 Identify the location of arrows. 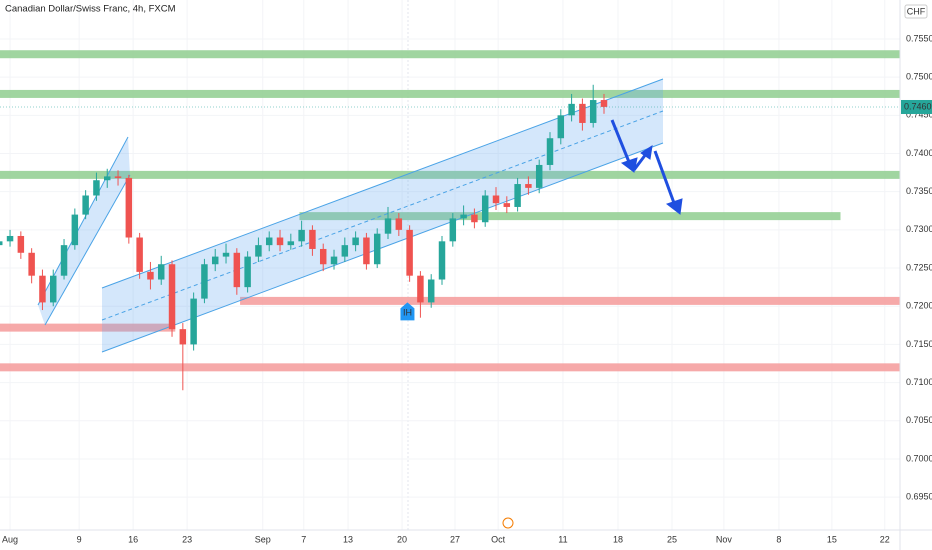
(646, 167).